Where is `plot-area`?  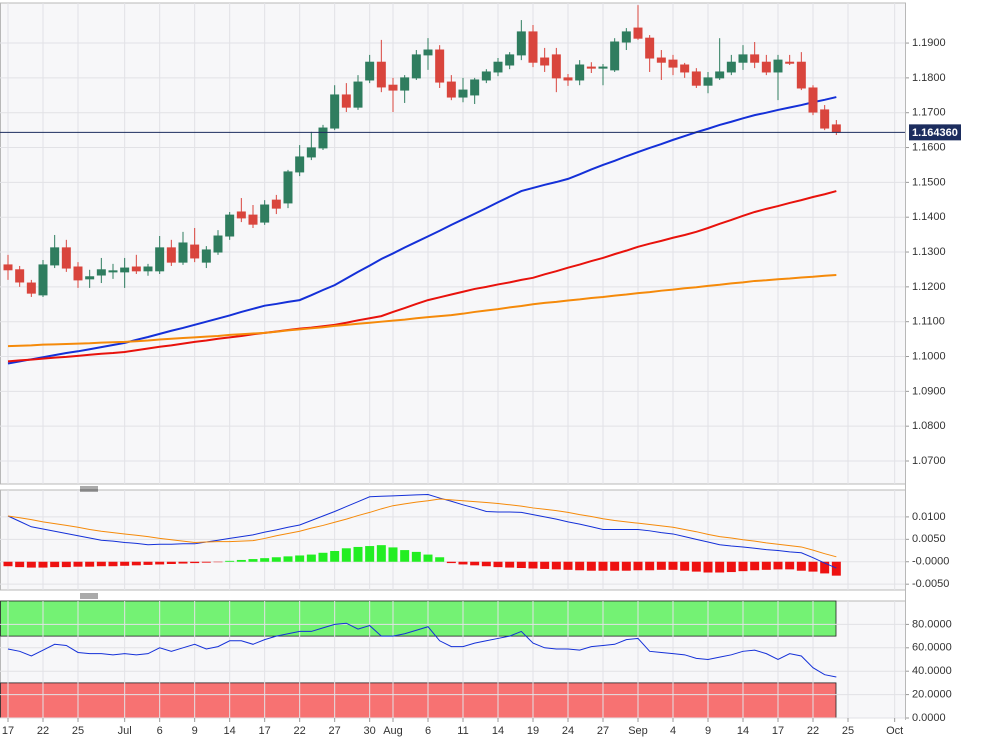 plot-area is located at coordinates (453, 540).